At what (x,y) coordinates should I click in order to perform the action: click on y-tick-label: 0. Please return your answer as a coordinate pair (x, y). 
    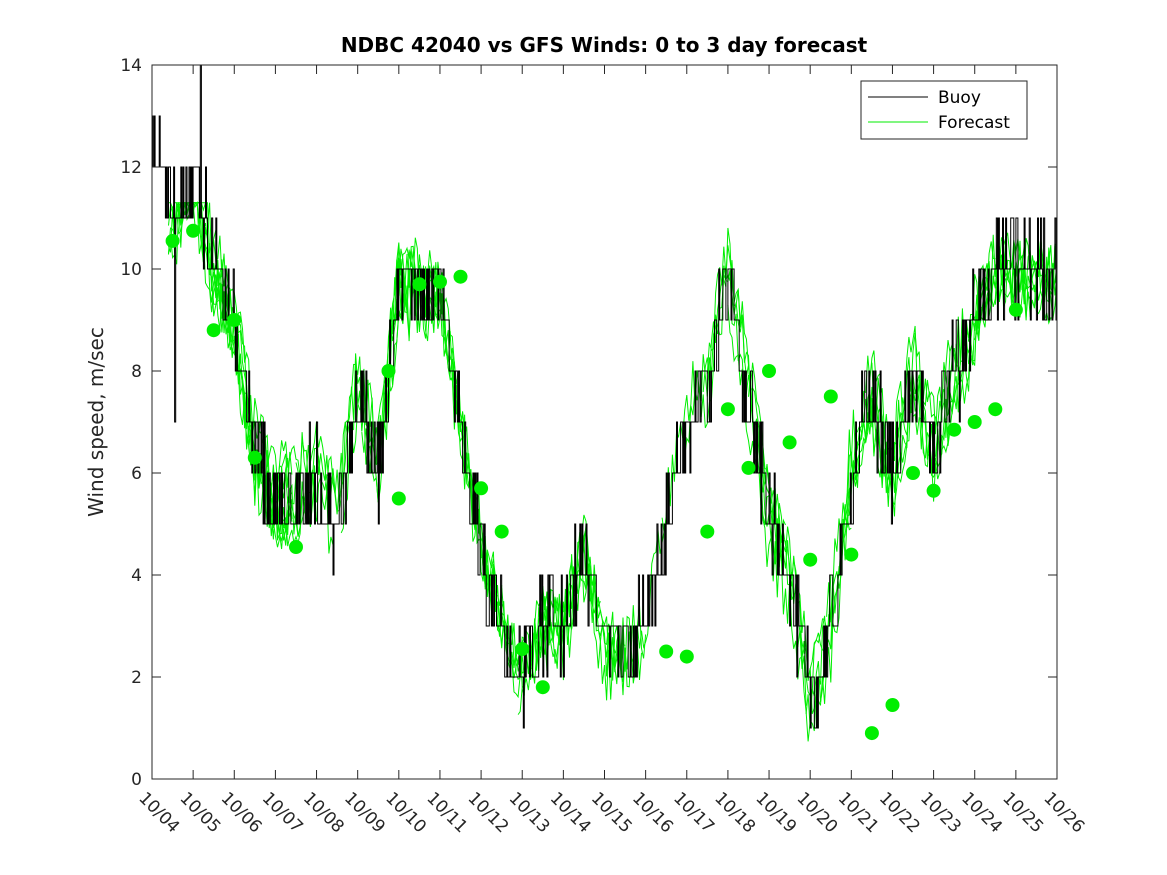
    Looking at the image, I should click on (136, 780).